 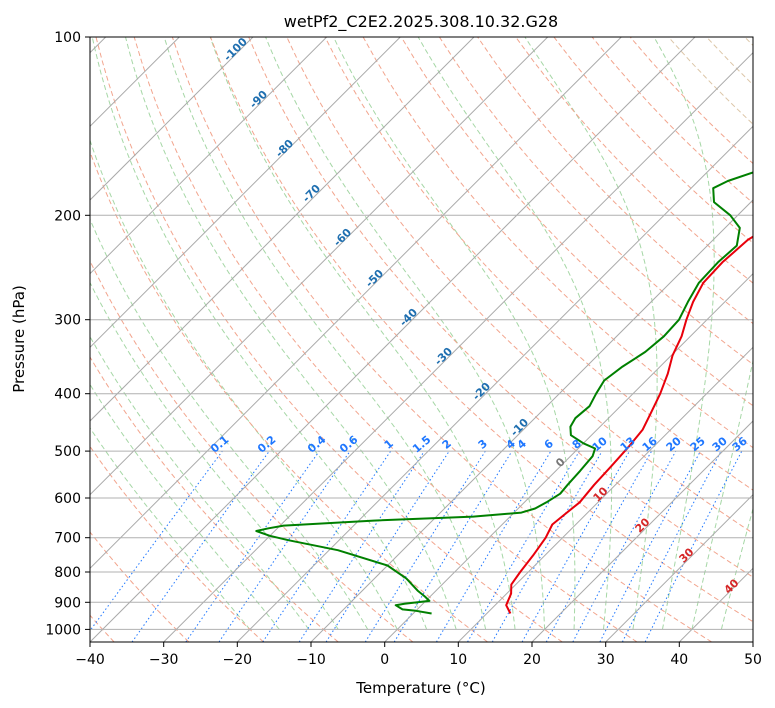 What do you see at coordinates (606, 660) in the screenshot?
I see `x-tick-label: 30` at bounding box center [606, 660].